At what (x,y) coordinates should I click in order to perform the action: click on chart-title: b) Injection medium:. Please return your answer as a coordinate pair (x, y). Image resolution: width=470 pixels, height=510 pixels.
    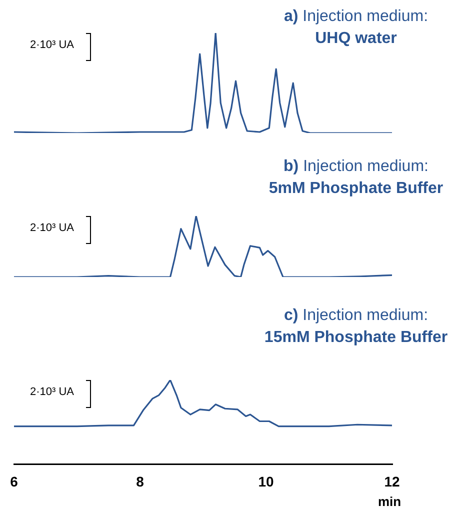
    Looking at the image, I should click on (356, 166).